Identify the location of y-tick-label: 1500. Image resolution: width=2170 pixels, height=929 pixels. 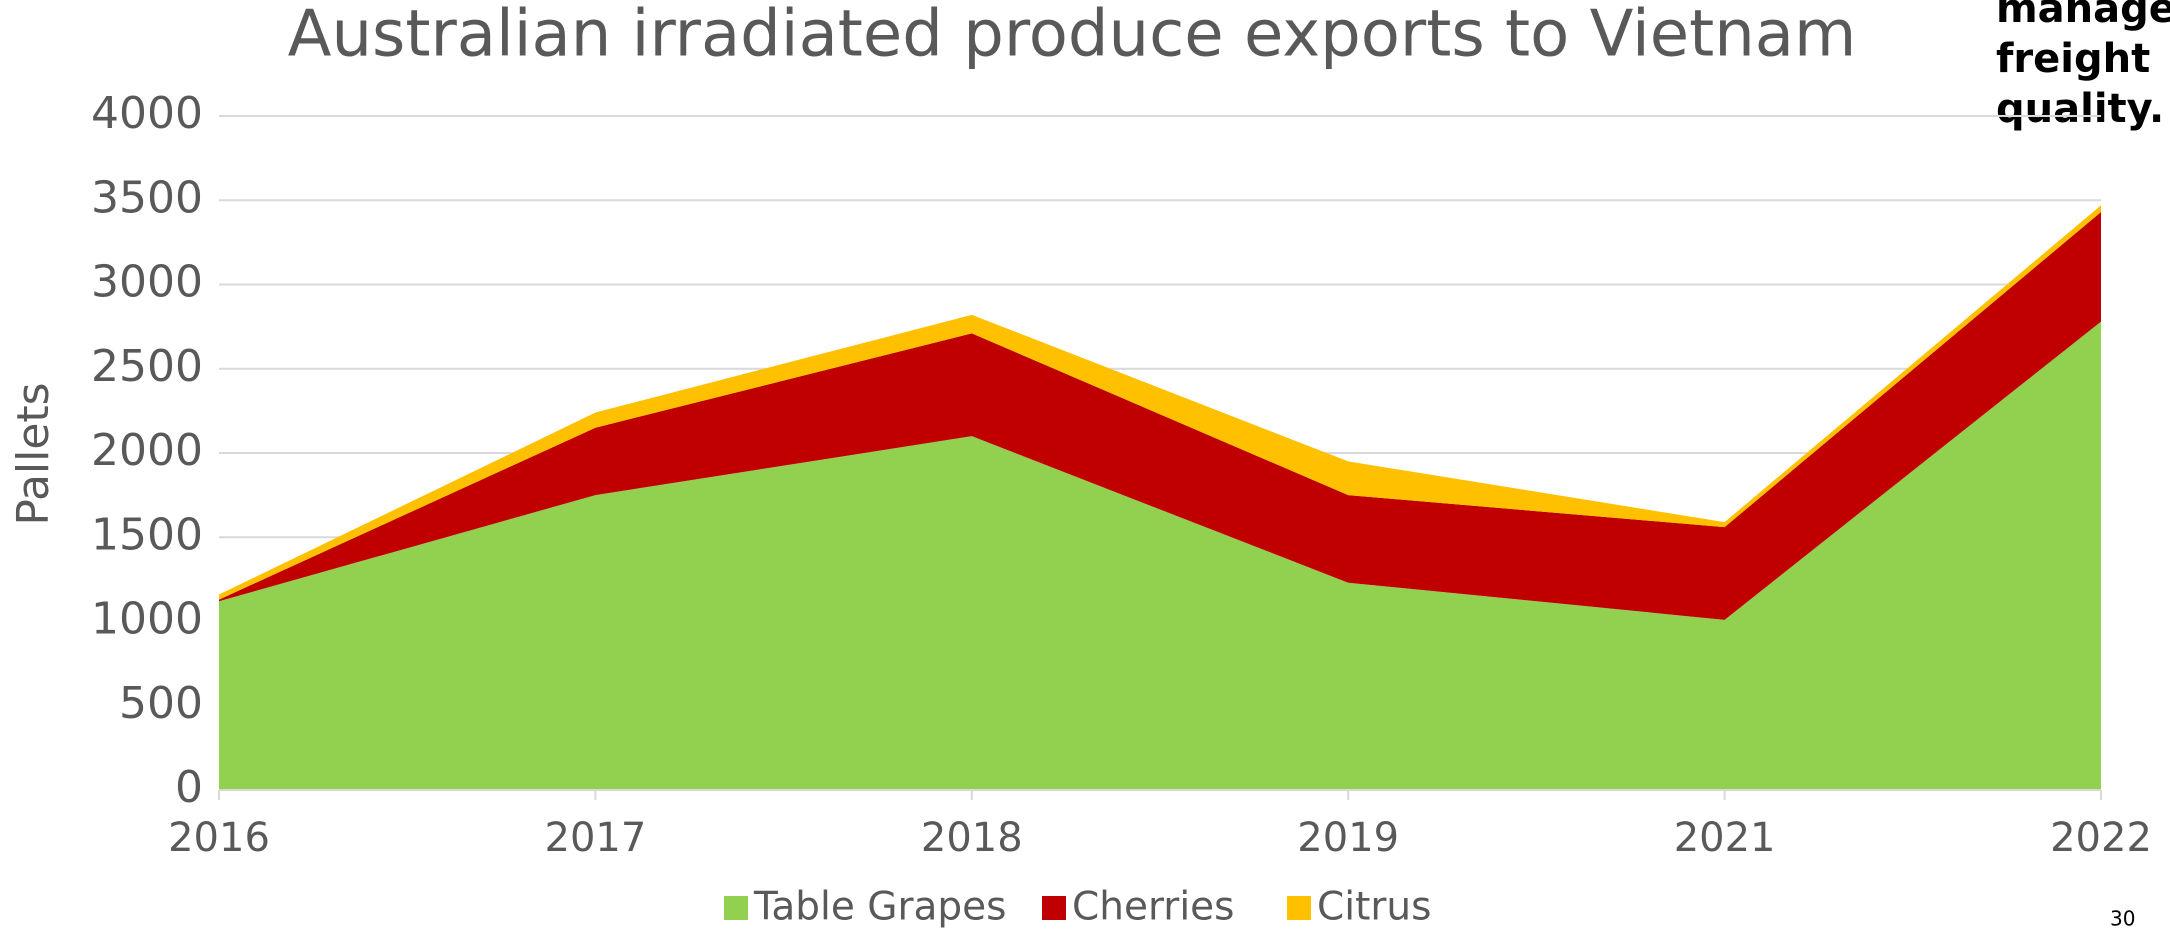
(147, 534).